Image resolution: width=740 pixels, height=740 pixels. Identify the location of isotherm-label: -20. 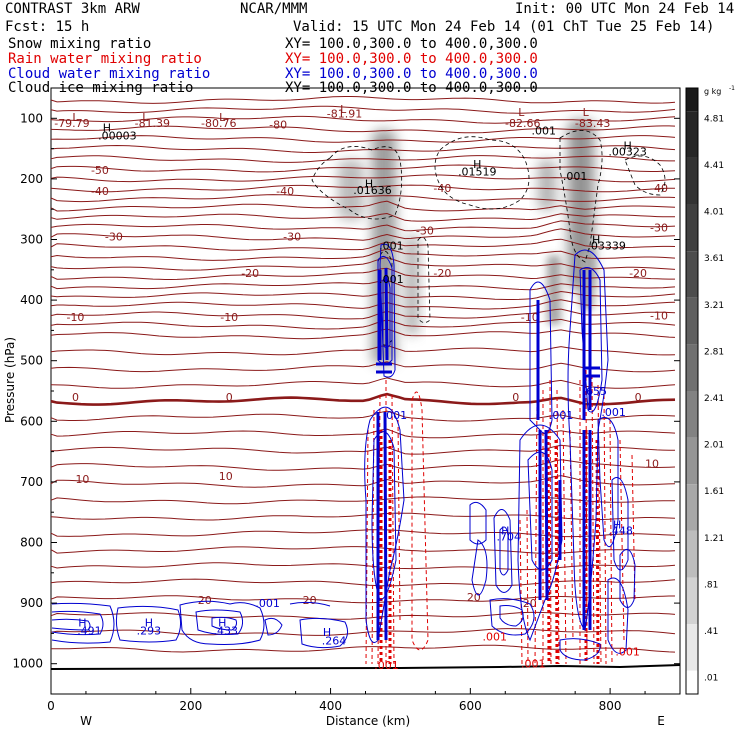
(638, 273).